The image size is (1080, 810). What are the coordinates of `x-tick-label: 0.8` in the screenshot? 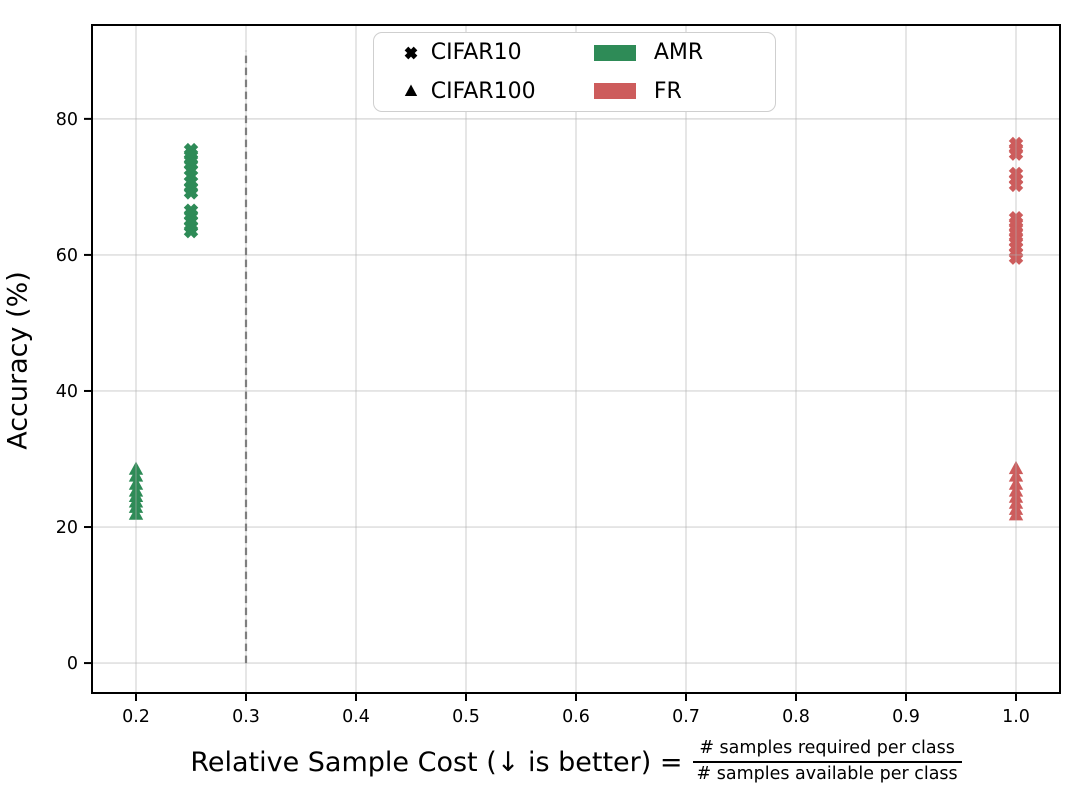 It's located at (796, 717).